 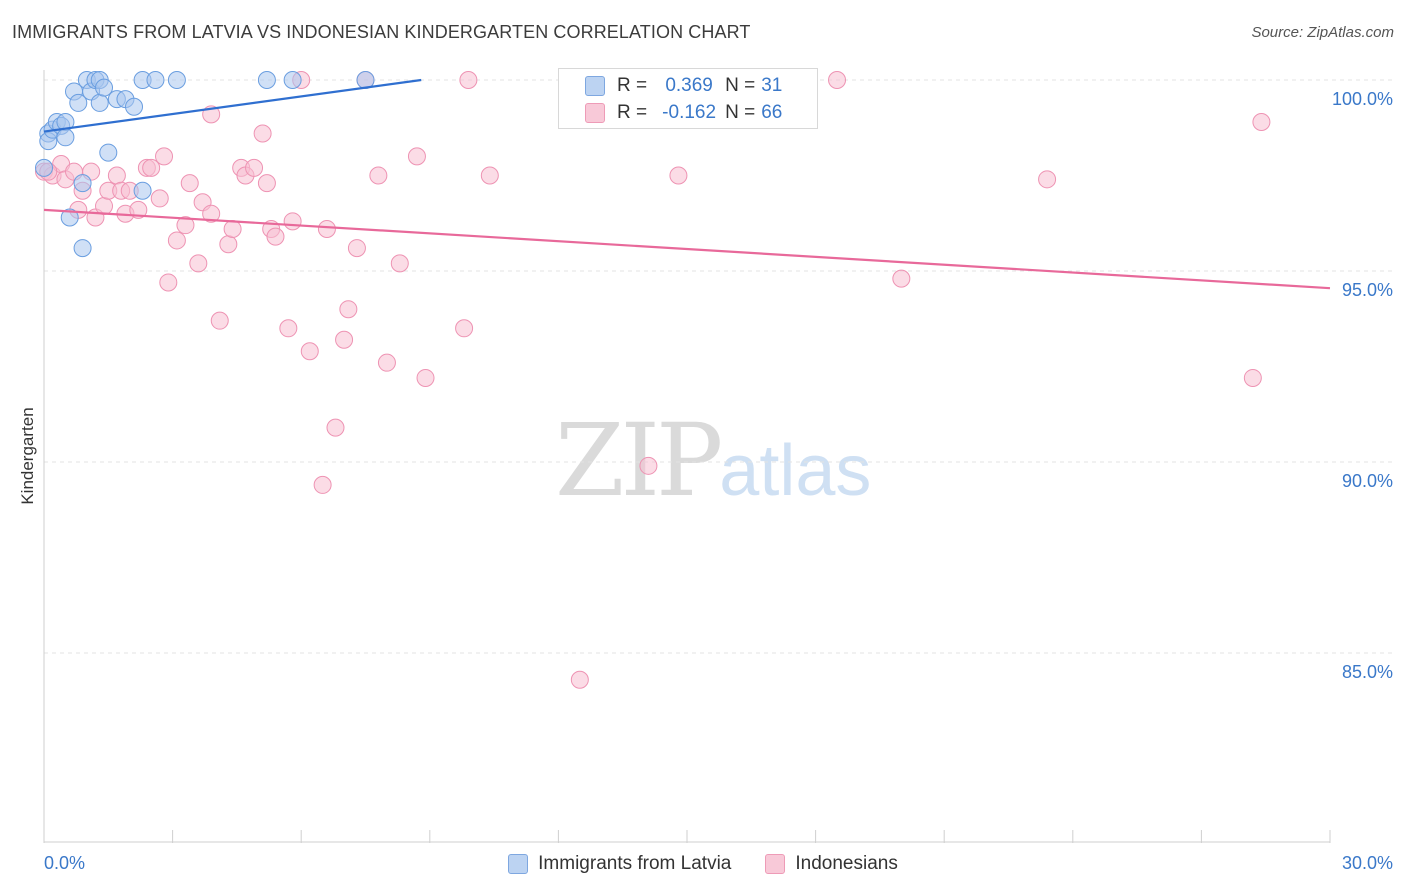 I want to click on watermark-atlas: atlas, so click(x=795, y=471).